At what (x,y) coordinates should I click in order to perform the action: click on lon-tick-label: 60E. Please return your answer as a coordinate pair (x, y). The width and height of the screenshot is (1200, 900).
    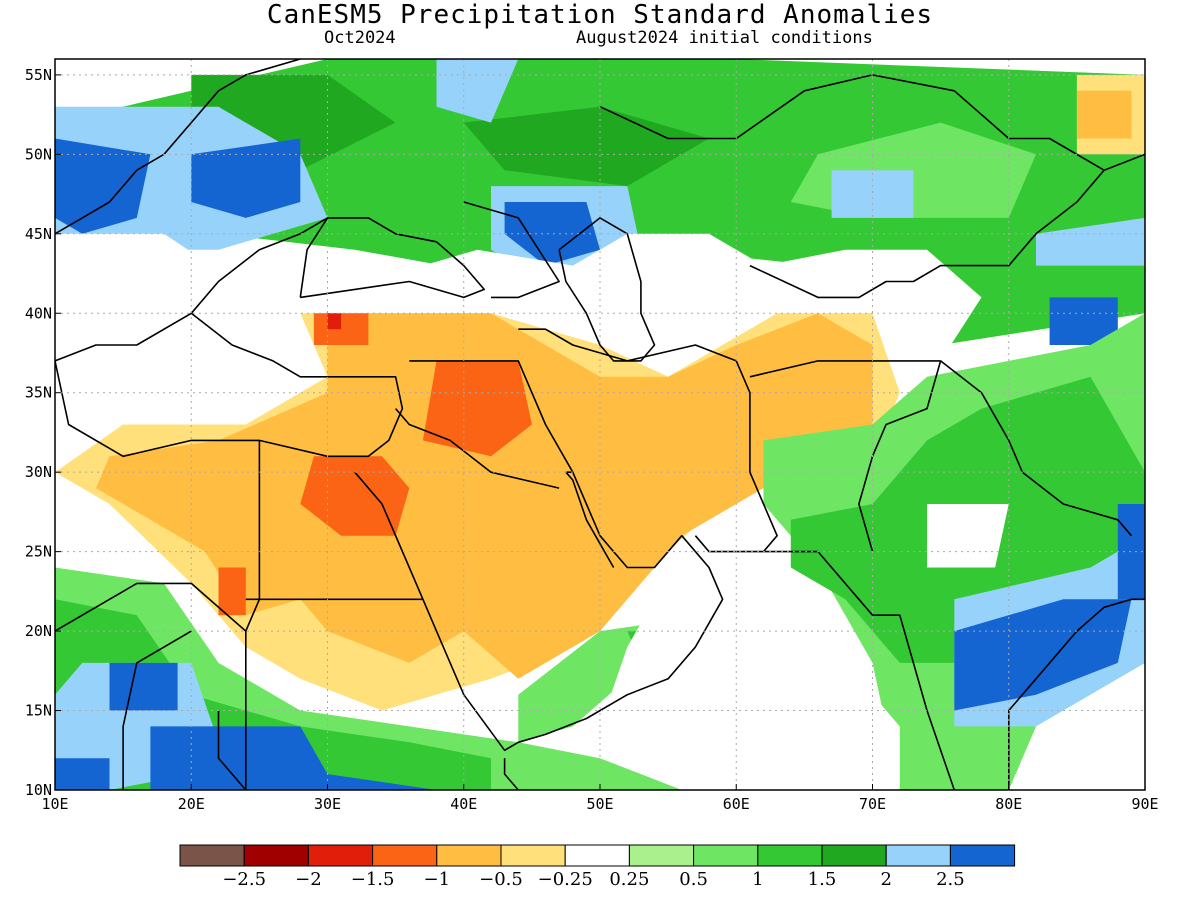
    Looking at the image, I should click on (736, 804).